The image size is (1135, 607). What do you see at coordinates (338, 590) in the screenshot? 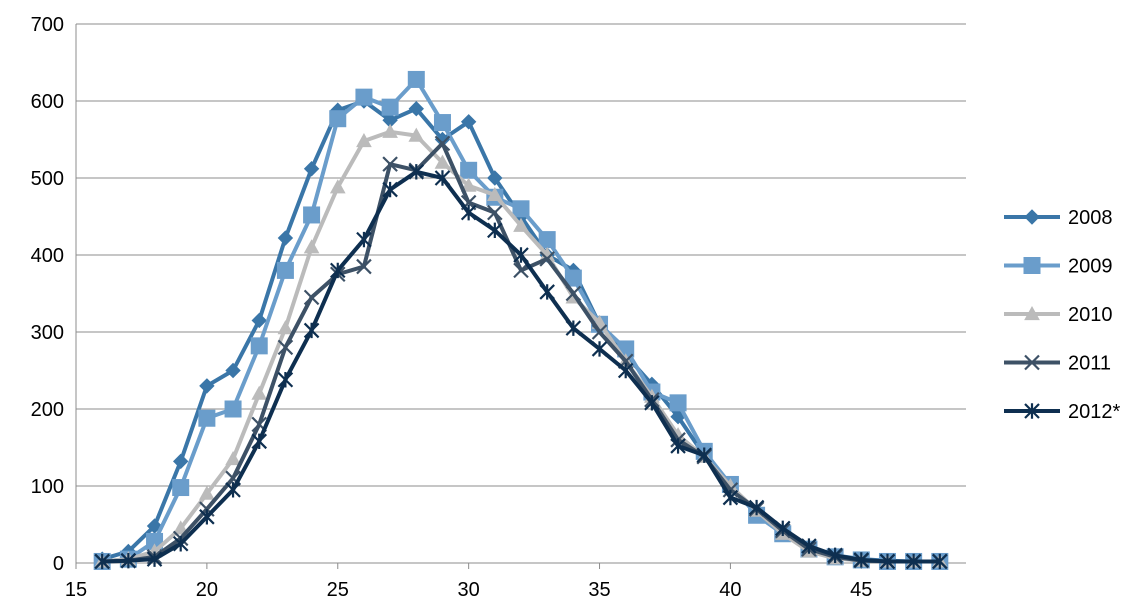
I see `x-tick-label: 25` at bounding box center [338, 590].